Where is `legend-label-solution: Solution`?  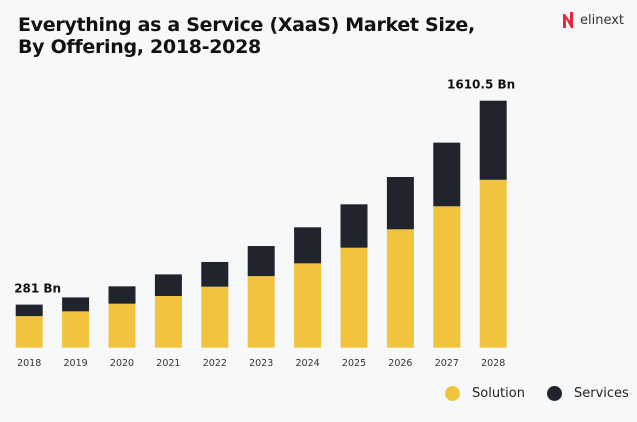
legend-label-solution: Solution is located at coordinates (498, 393).